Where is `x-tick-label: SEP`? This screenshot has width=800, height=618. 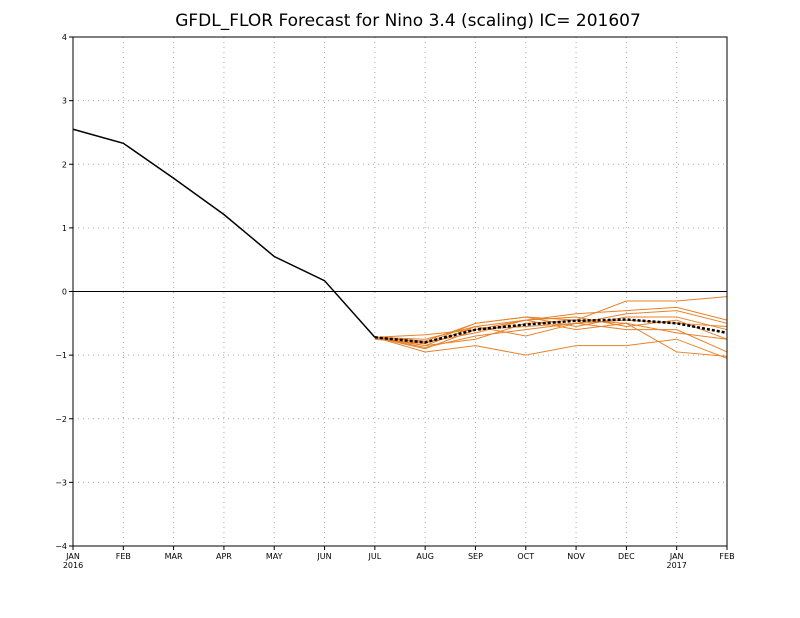 x-tick-label: SEP is located at coordinates (475, 556).